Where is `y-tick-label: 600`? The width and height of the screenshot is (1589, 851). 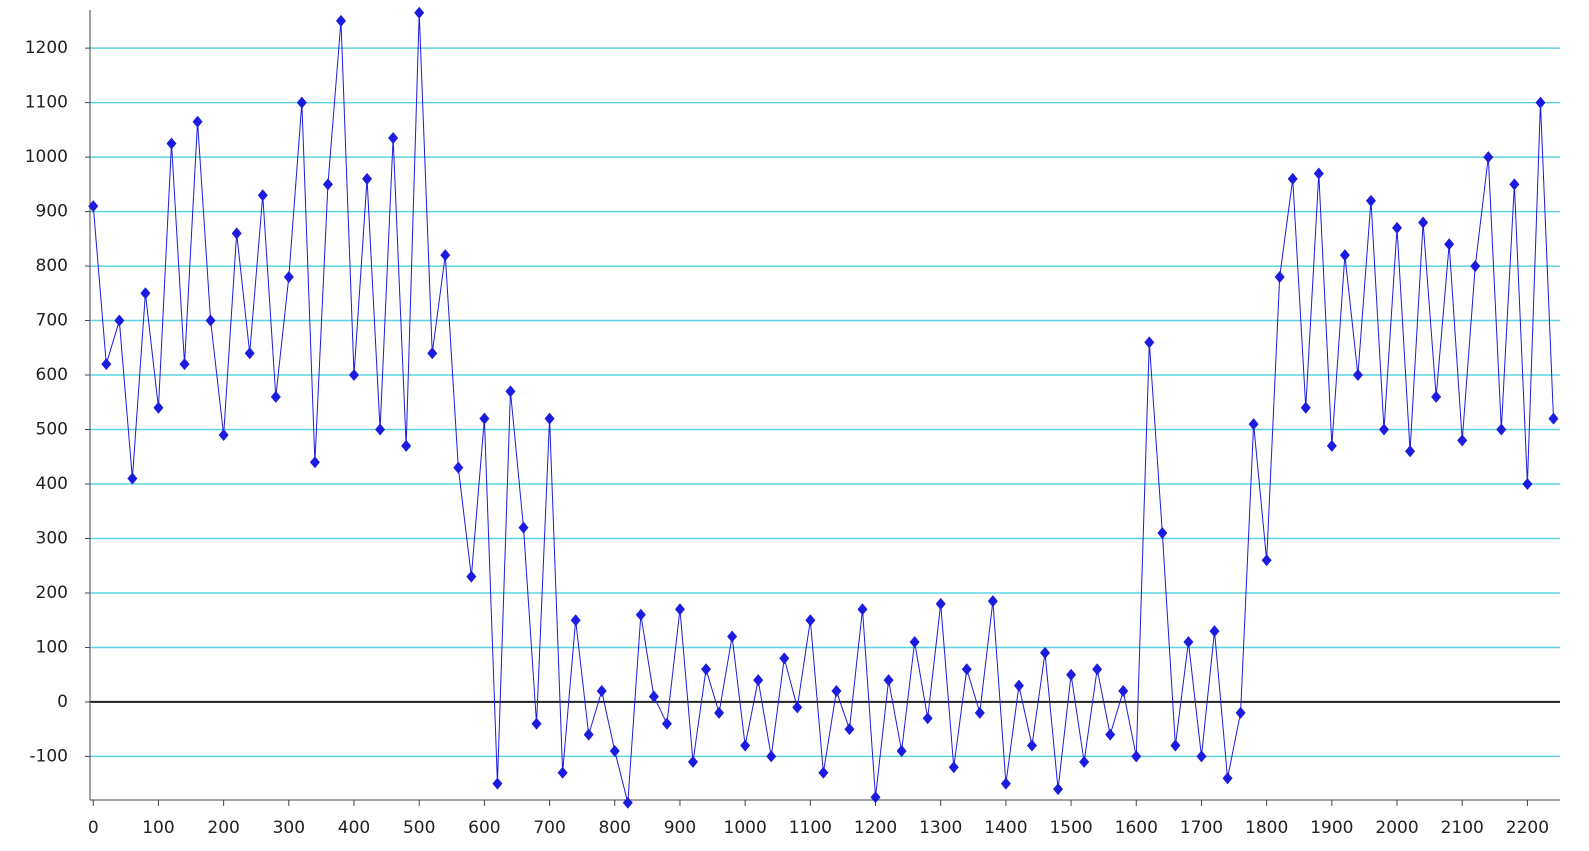
y-tick-label: 600 is located at coordinates (52, 375).